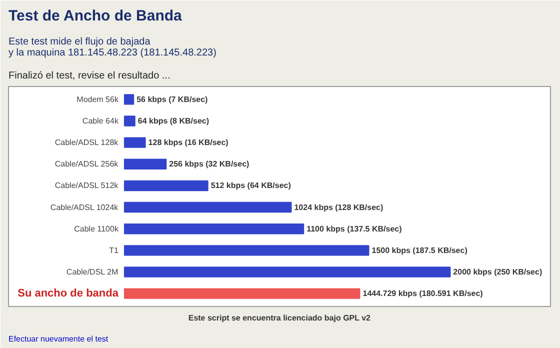  What do you see at coordinates (97, 229) in the screenshot?
I see `y-tick-label: Cable 1100k` at bounding box center [97, 229].